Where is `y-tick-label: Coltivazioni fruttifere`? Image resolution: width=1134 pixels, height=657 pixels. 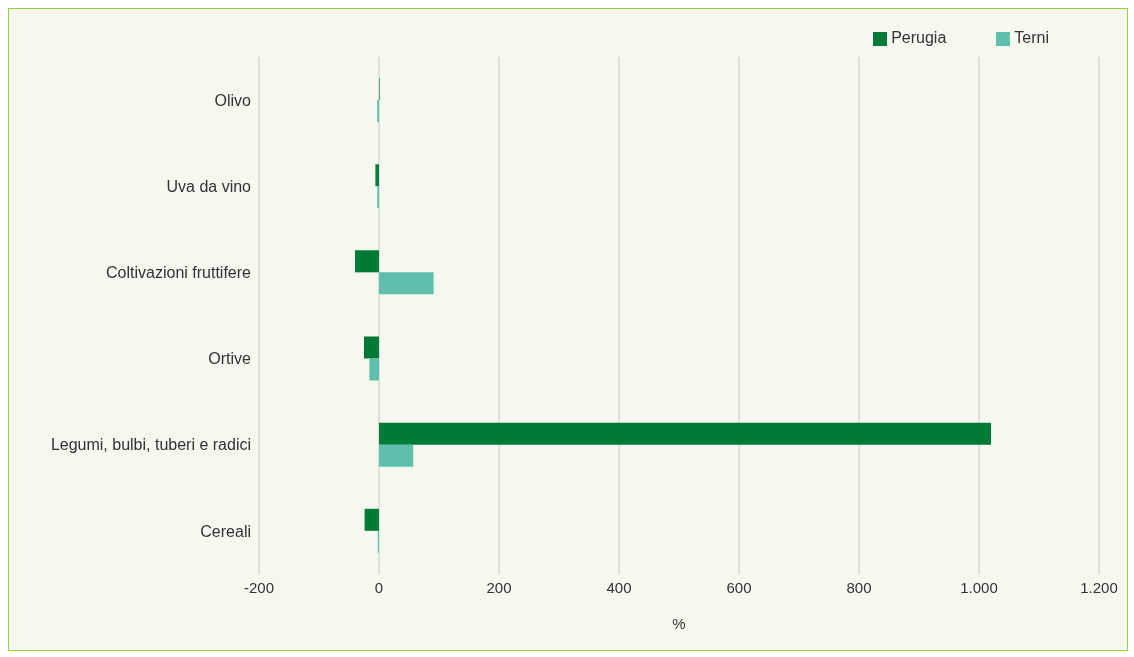 y-tick-label: Coltivazioni fruttifere is located at coordinates (179, 273).